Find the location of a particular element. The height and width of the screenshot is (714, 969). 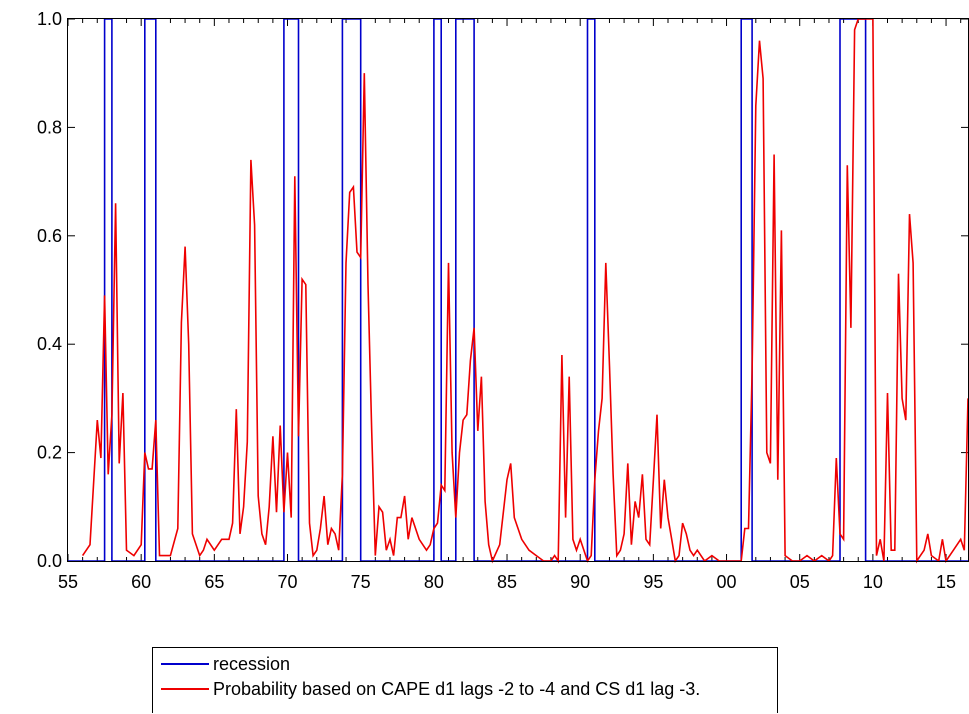

y-tick-label: 0.4 is located at coordinates (49, 344).